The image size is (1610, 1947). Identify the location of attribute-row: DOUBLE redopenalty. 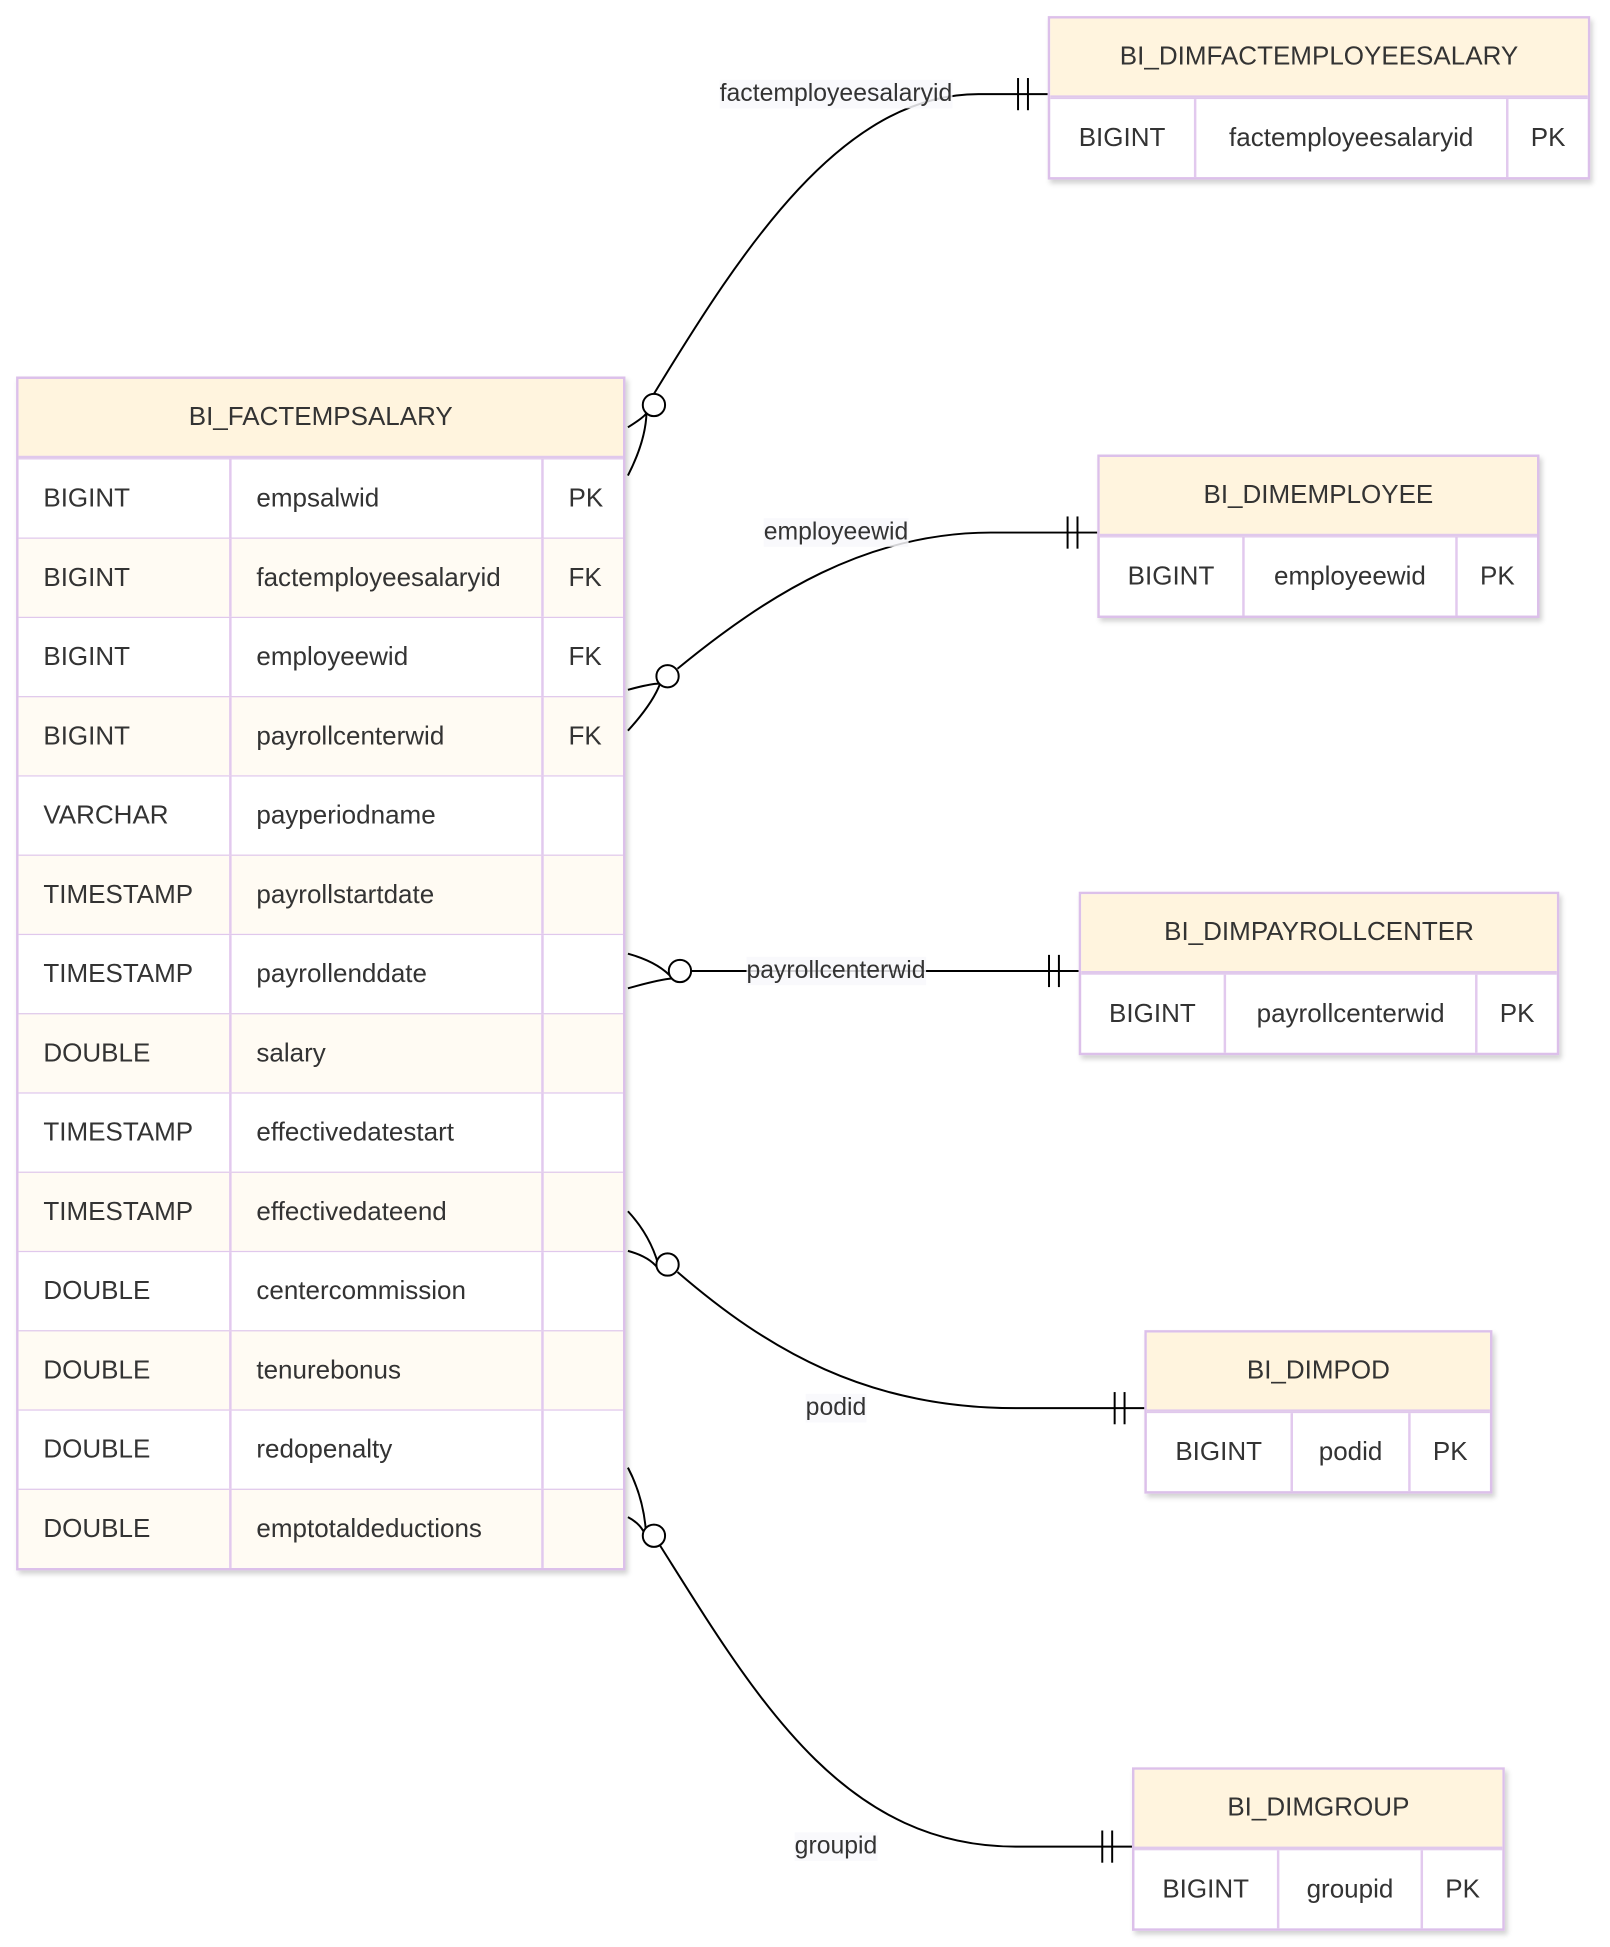
(320, 1449).